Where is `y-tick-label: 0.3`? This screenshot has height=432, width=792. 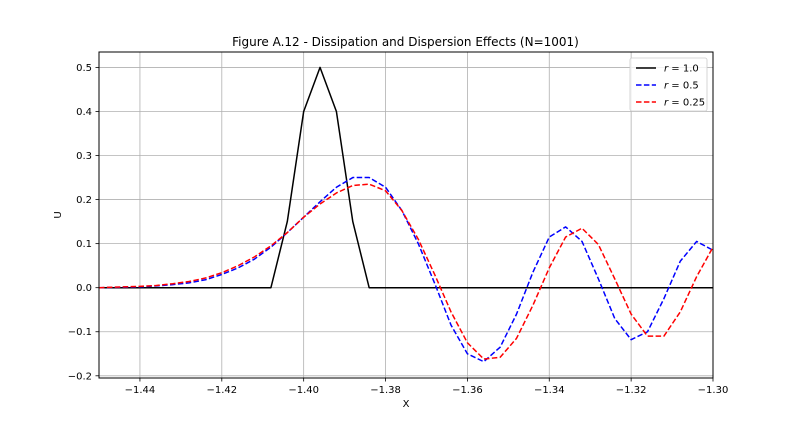
y-tick-label: 0.3 is located at coordinates (84, 156).